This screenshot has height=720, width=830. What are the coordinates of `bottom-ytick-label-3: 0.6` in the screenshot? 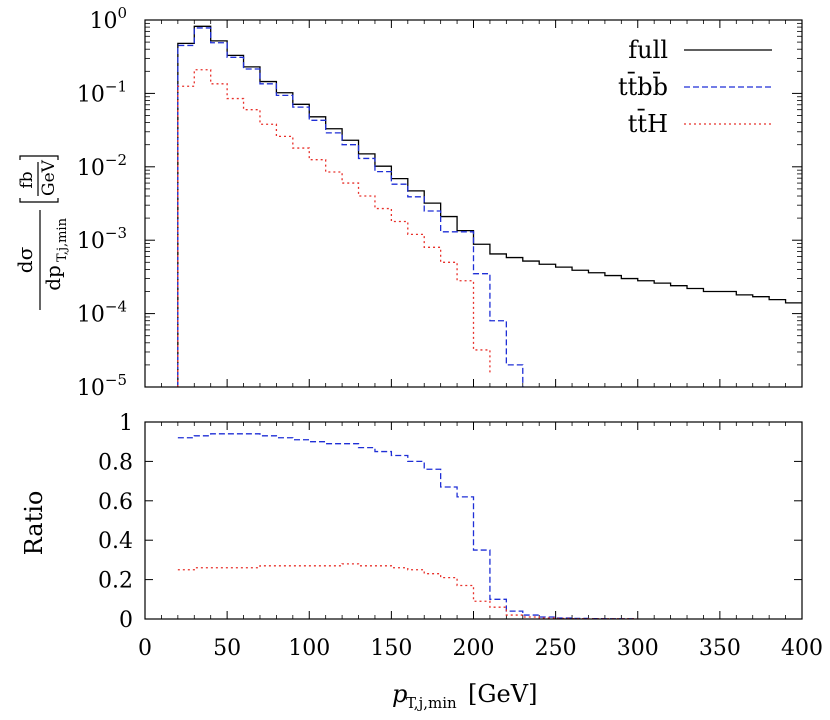 It's located at (115, 502).